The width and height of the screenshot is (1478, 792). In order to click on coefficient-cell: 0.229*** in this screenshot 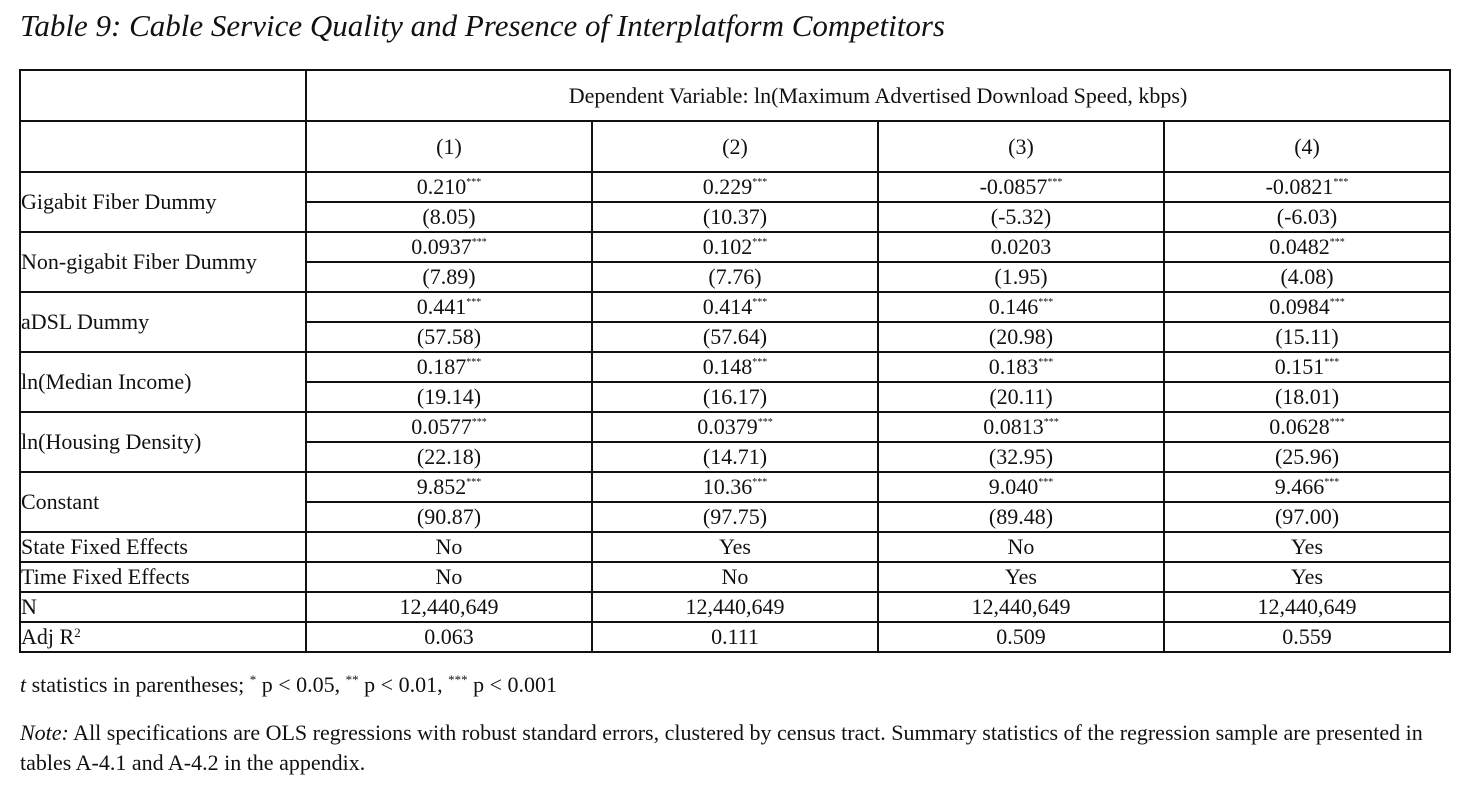, I will do `click(735, 187)`.